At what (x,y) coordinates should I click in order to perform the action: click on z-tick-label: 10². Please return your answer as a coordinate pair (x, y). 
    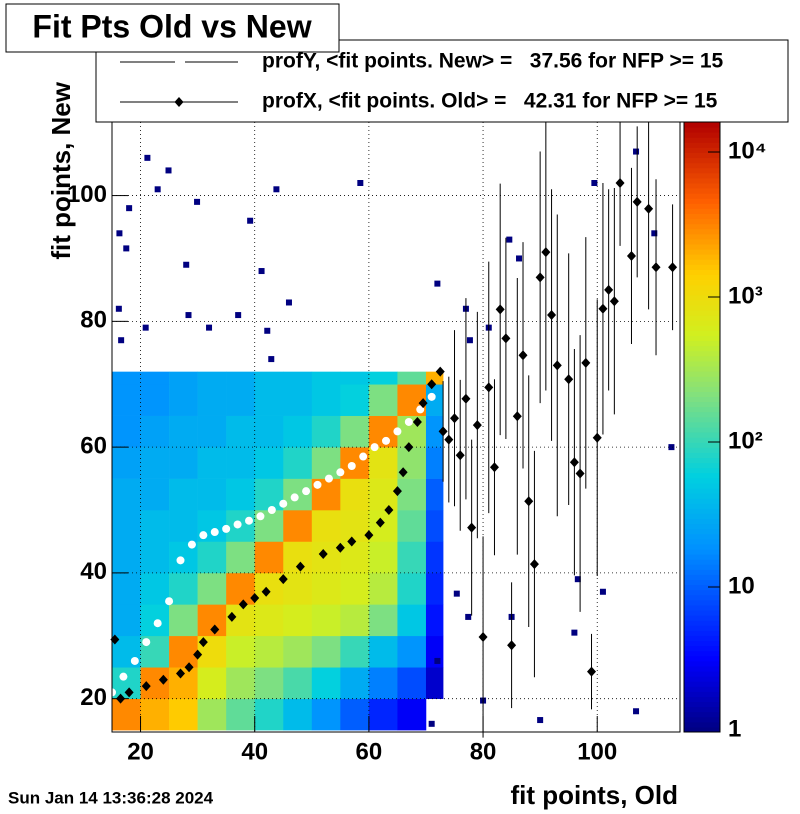
    Looking at the image, I should click on (745, 440).